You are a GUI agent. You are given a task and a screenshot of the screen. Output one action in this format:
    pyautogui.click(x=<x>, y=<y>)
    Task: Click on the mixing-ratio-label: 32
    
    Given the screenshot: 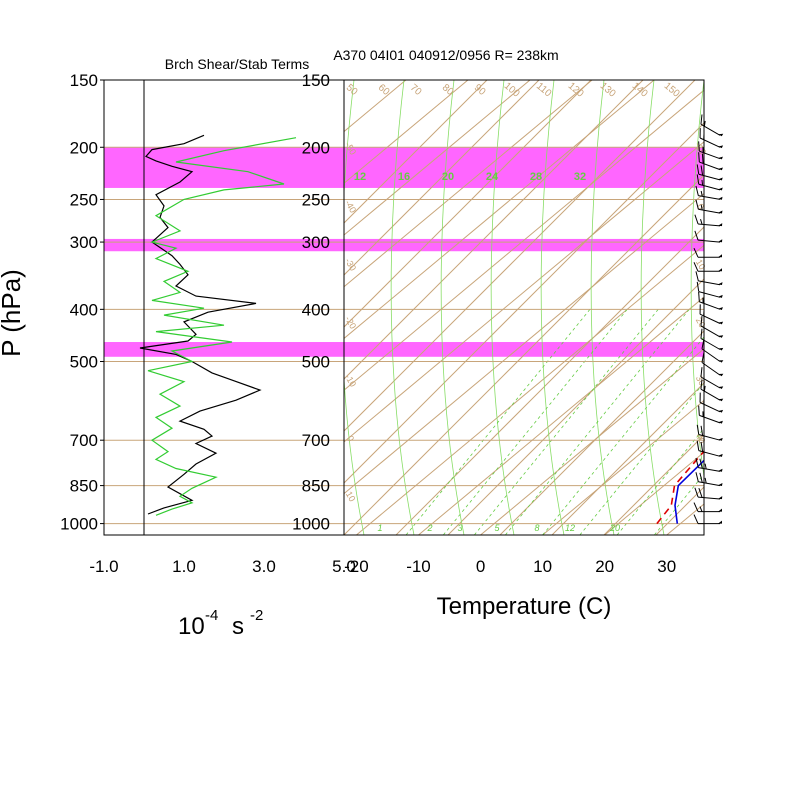 What is the action you would take?
    pyautogui.click(x=580, y=177)
    